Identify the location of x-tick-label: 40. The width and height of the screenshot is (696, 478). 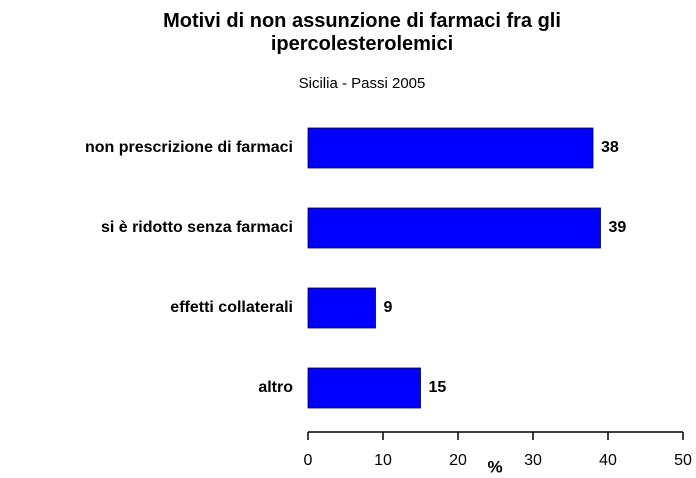
(608, 460).